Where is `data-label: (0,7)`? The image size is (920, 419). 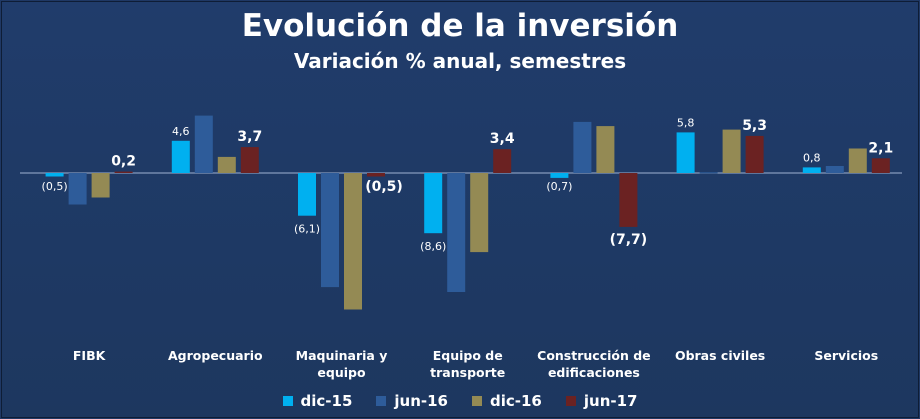
data-label: (0,7) is located at coordinates (559, 186).